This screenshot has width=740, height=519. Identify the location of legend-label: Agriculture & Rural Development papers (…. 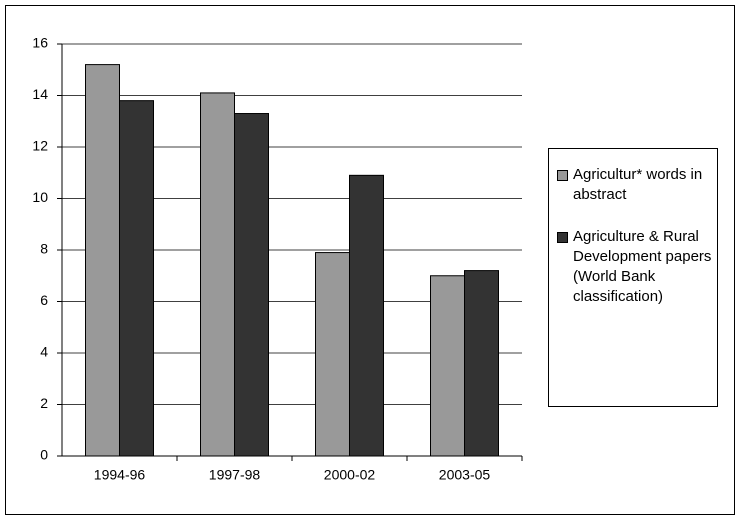
(642, 266).